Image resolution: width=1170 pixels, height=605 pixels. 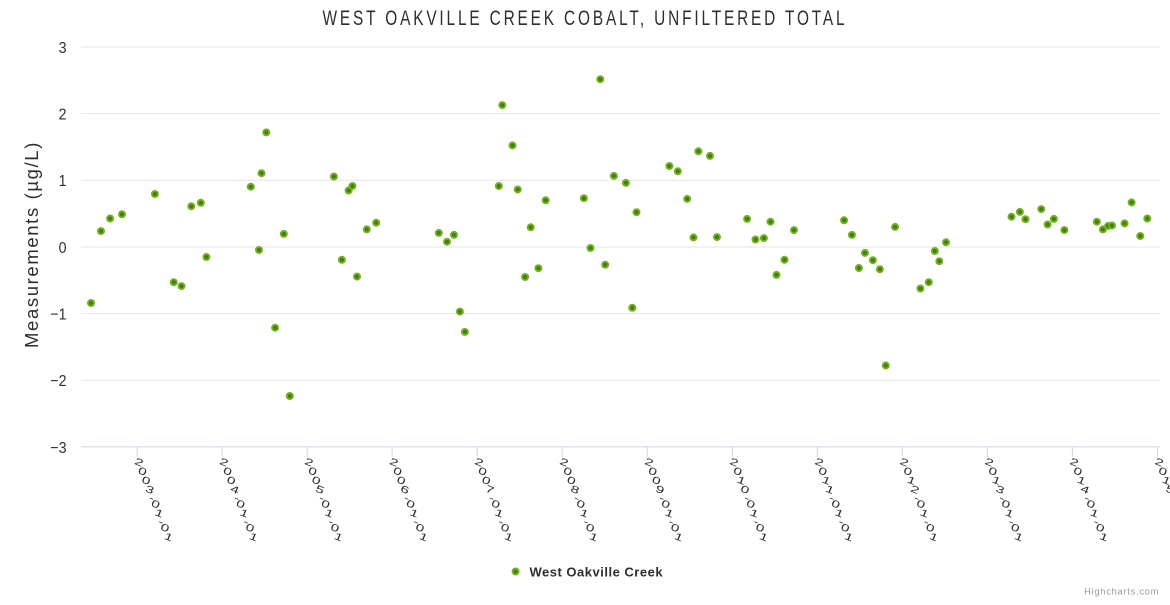 What do you see at coordinates (63, 115) in the screenshot?
I see `svg-text: 2` at bounding box center [63, 115].